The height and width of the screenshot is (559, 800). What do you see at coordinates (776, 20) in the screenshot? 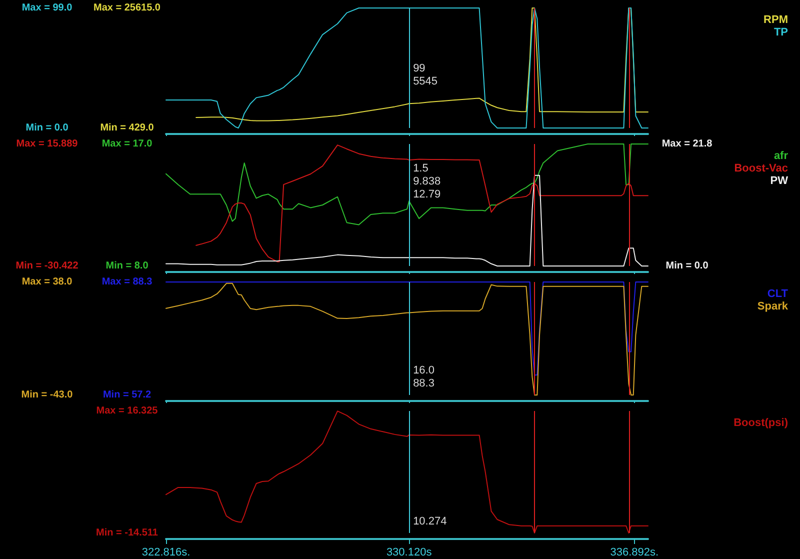
I see `text: RPM` at bounding box center [776, 20].